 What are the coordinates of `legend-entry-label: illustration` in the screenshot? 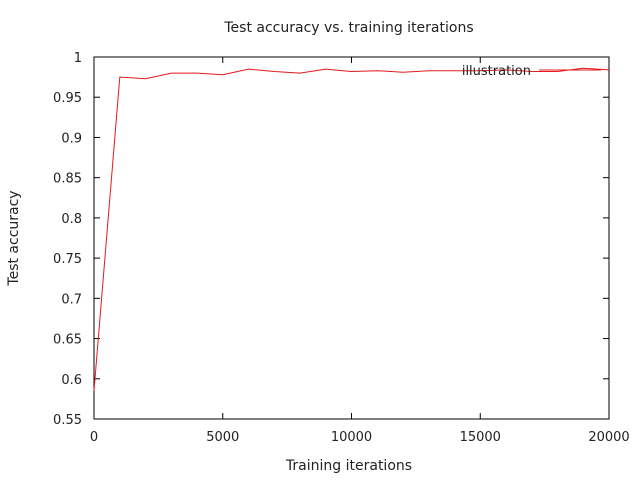 It's located at (496, 71).